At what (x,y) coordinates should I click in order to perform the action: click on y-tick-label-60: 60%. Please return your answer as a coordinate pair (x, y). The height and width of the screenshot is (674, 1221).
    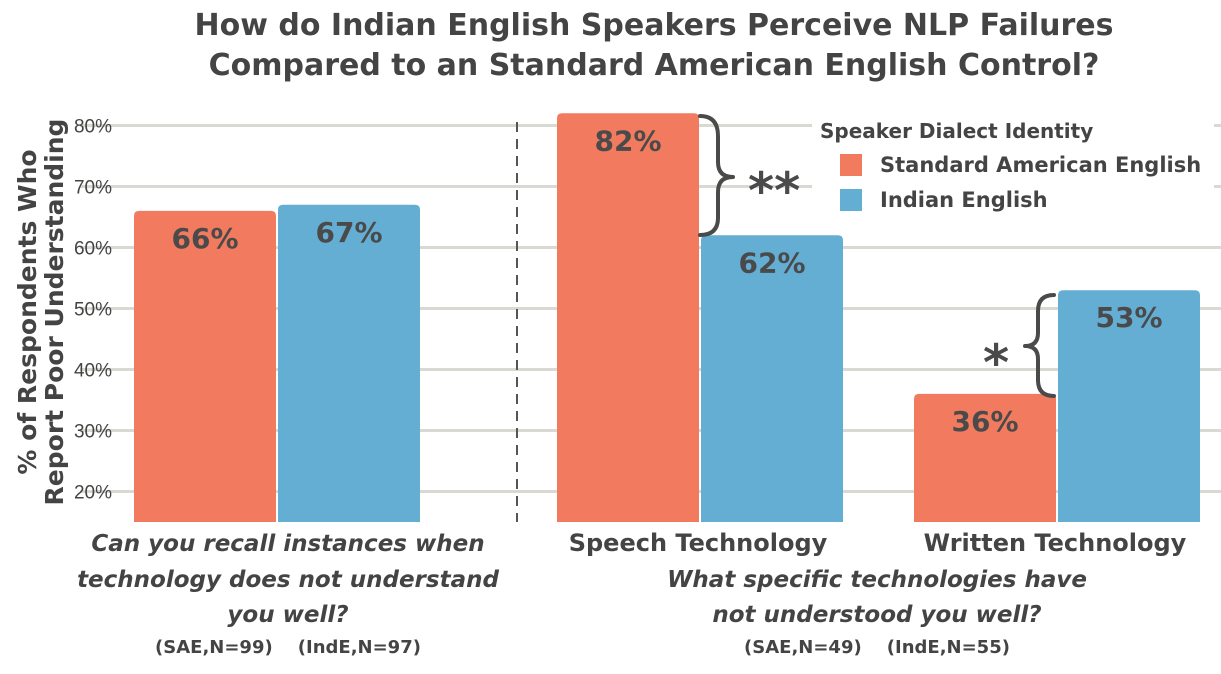
    Looking at the image, I should click on (93, 249).